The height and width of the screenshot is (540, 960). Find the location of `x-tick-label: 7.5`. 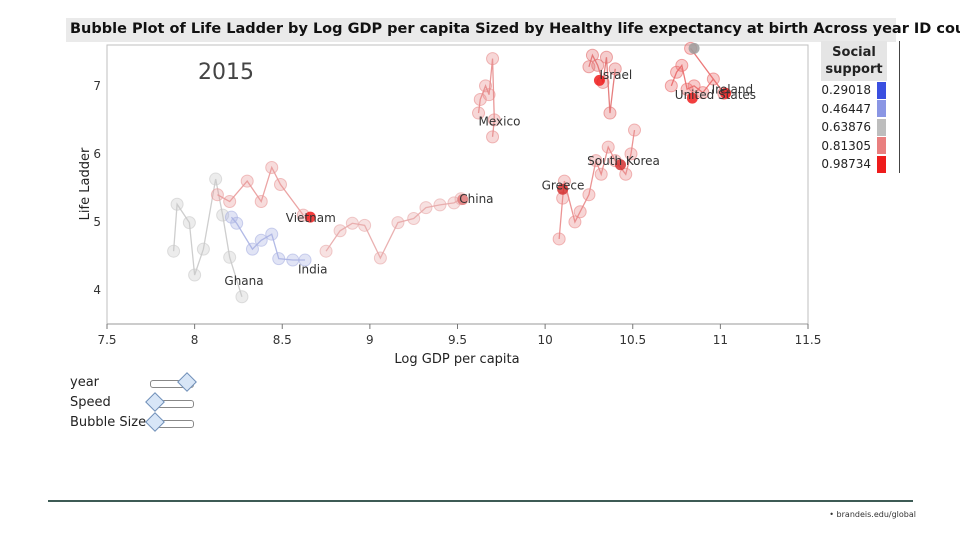

x-tick-label: 7.5 is located at coordinates (106, 340).